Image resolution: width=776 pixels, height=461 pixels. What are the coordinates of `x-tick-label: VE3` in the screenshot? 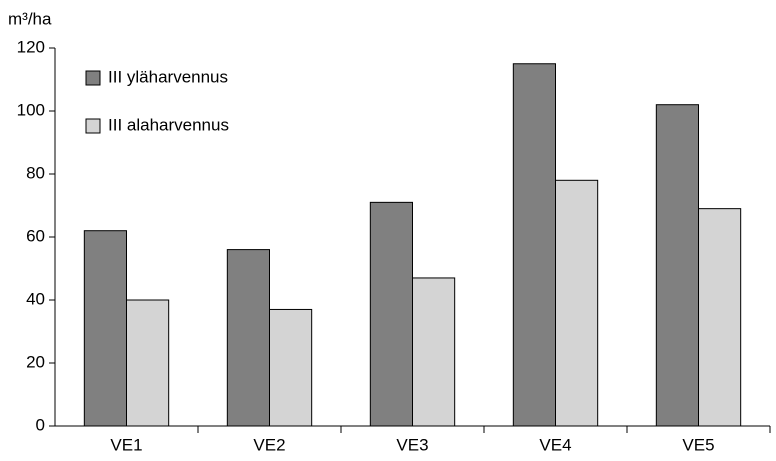 It's located at (412, 444).